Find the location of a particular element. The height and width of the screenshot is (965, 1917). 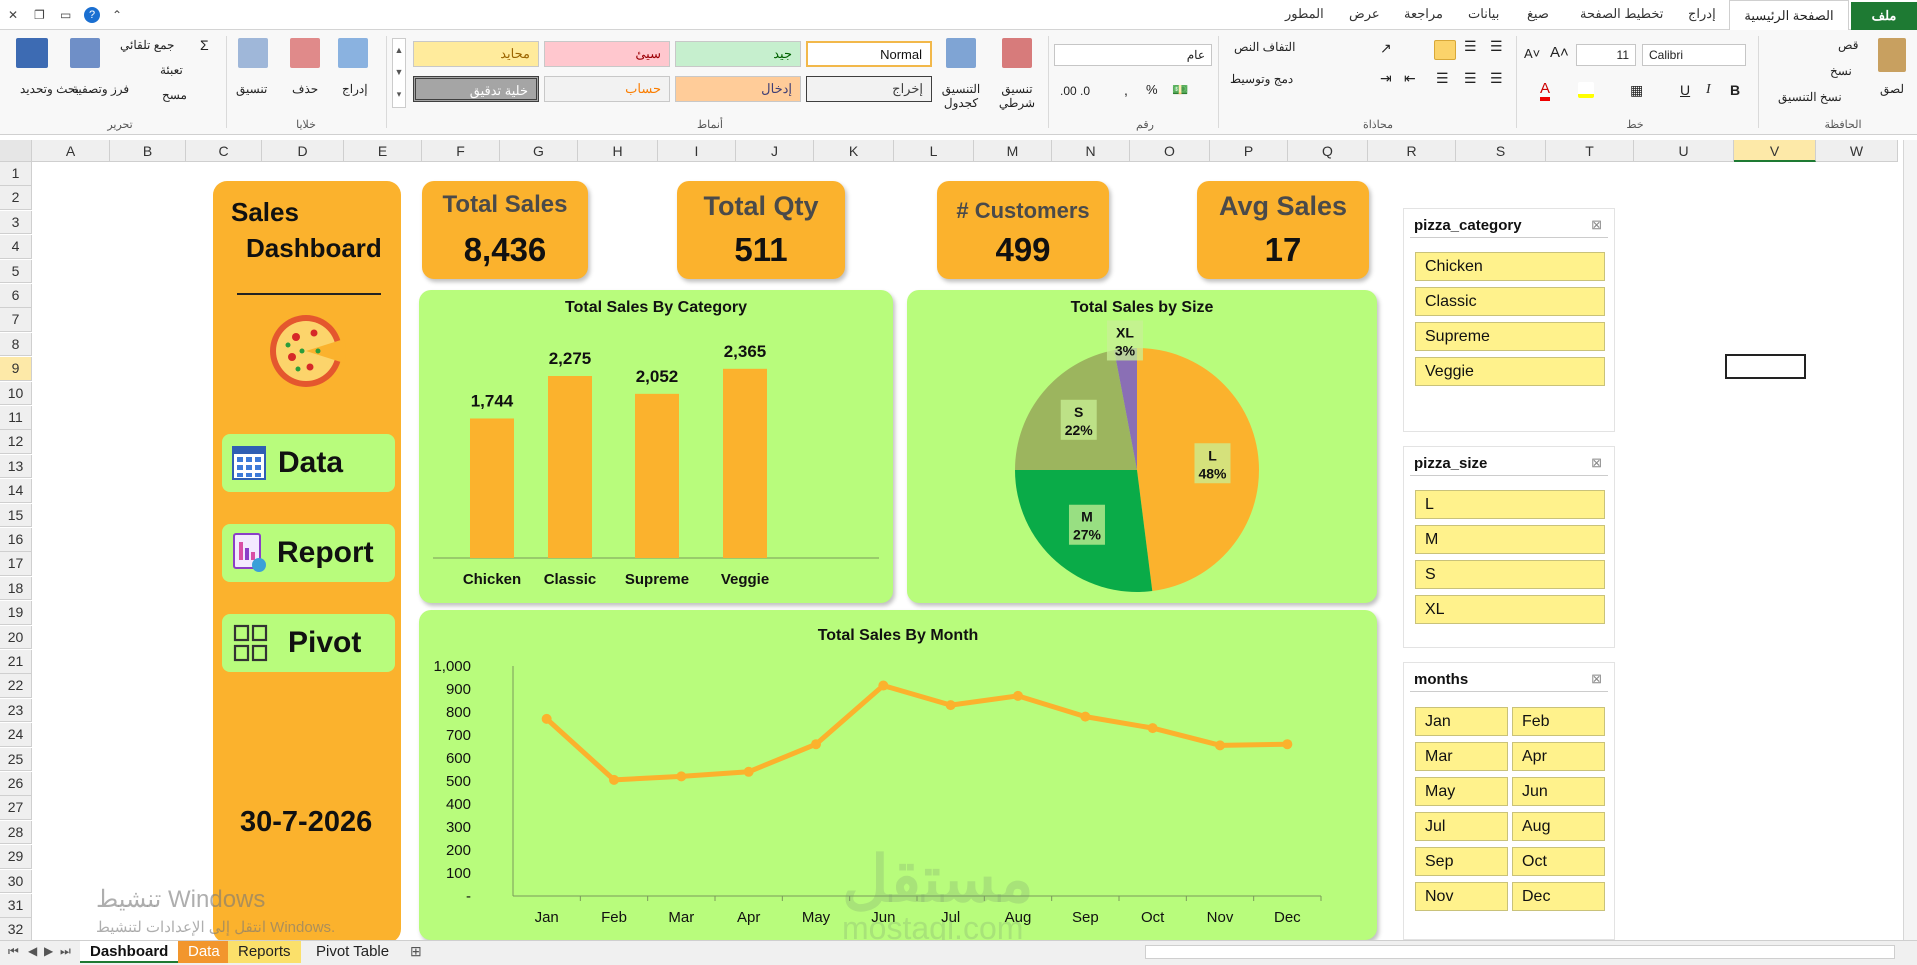

row-header-5: 5 is located at coordinates (16, 271).